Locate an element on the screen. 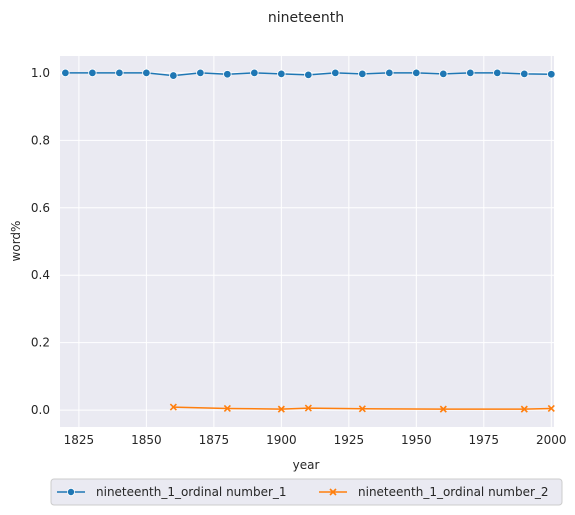 Image resolution: width=575 pixels, height=515 pixels. y-tick-label: 0.6 is located at coordinates (40, 208).